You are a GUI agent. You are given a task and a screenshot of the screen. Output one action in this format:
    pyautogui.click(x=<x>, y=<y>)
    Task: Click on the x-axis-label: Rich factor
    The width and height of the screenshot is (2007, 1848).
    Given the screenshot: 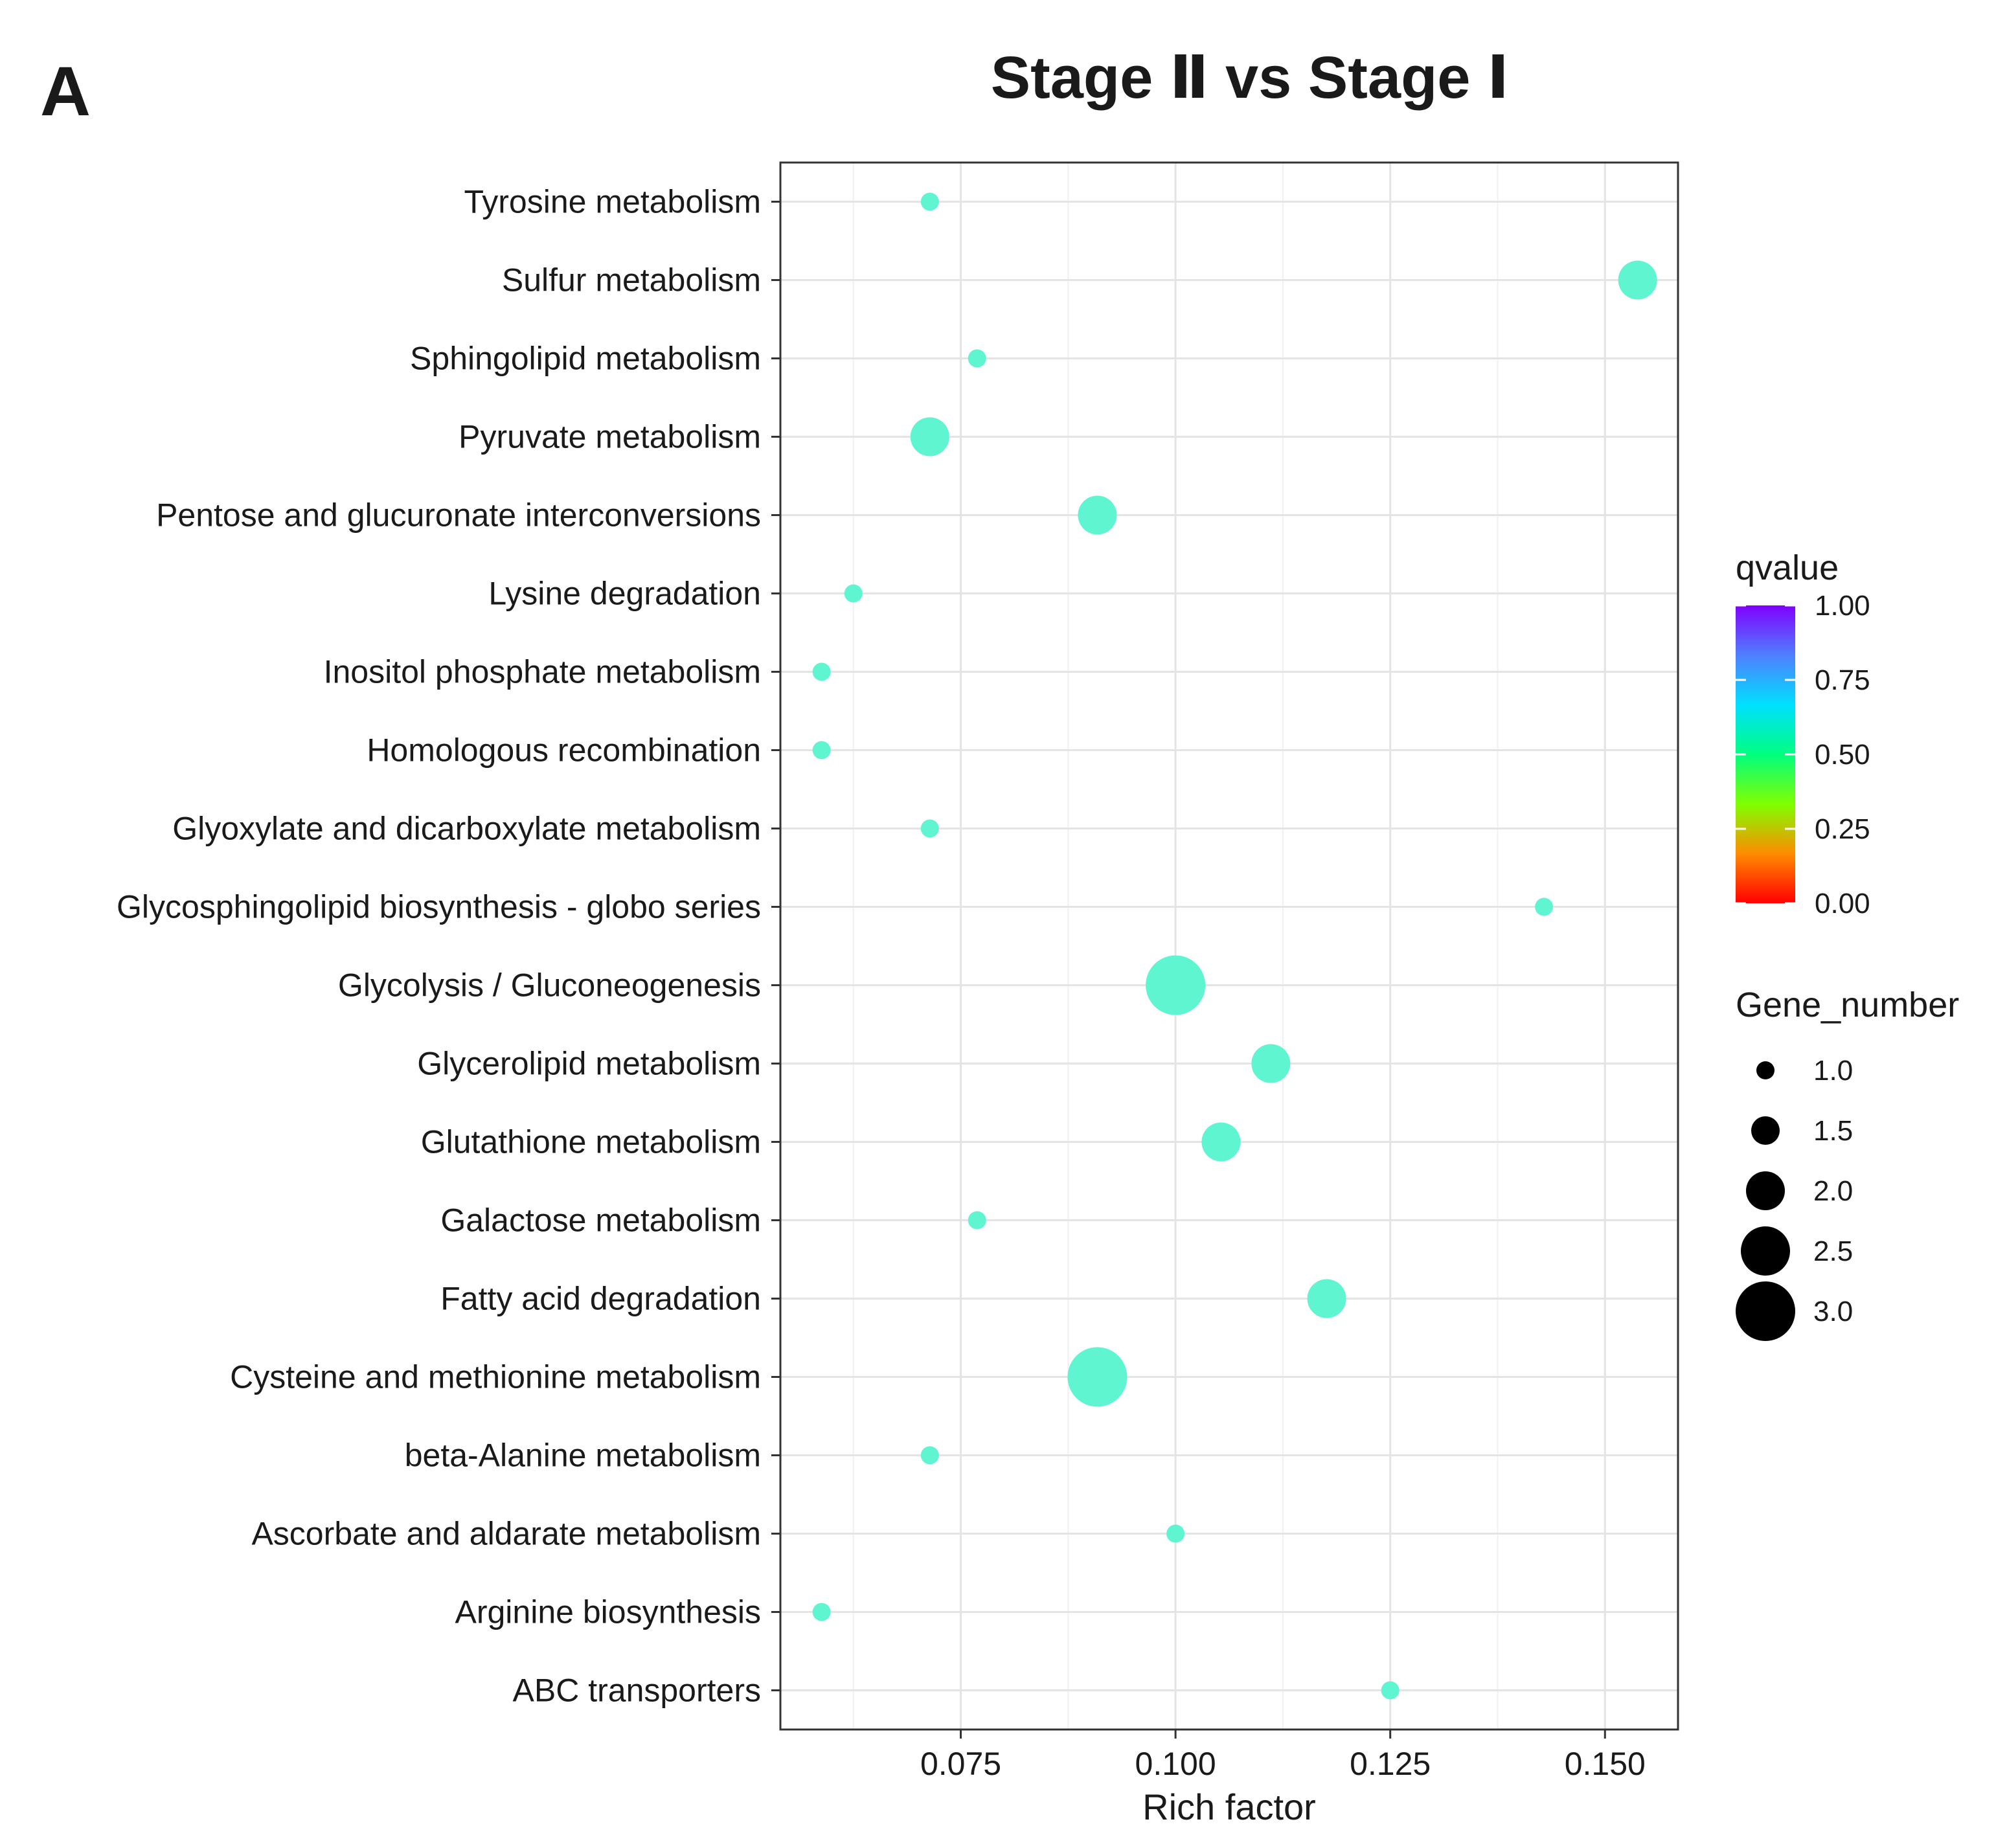 What is the action you would take?
    pyautogui.click(x=1229, y=1806)
    